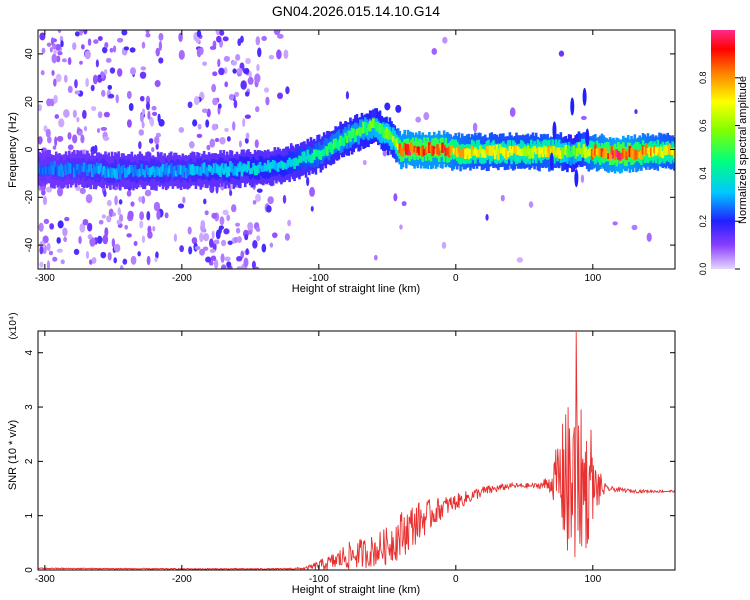  I want to click on colorbar-tick-label: 0.8, so click(703, 78).